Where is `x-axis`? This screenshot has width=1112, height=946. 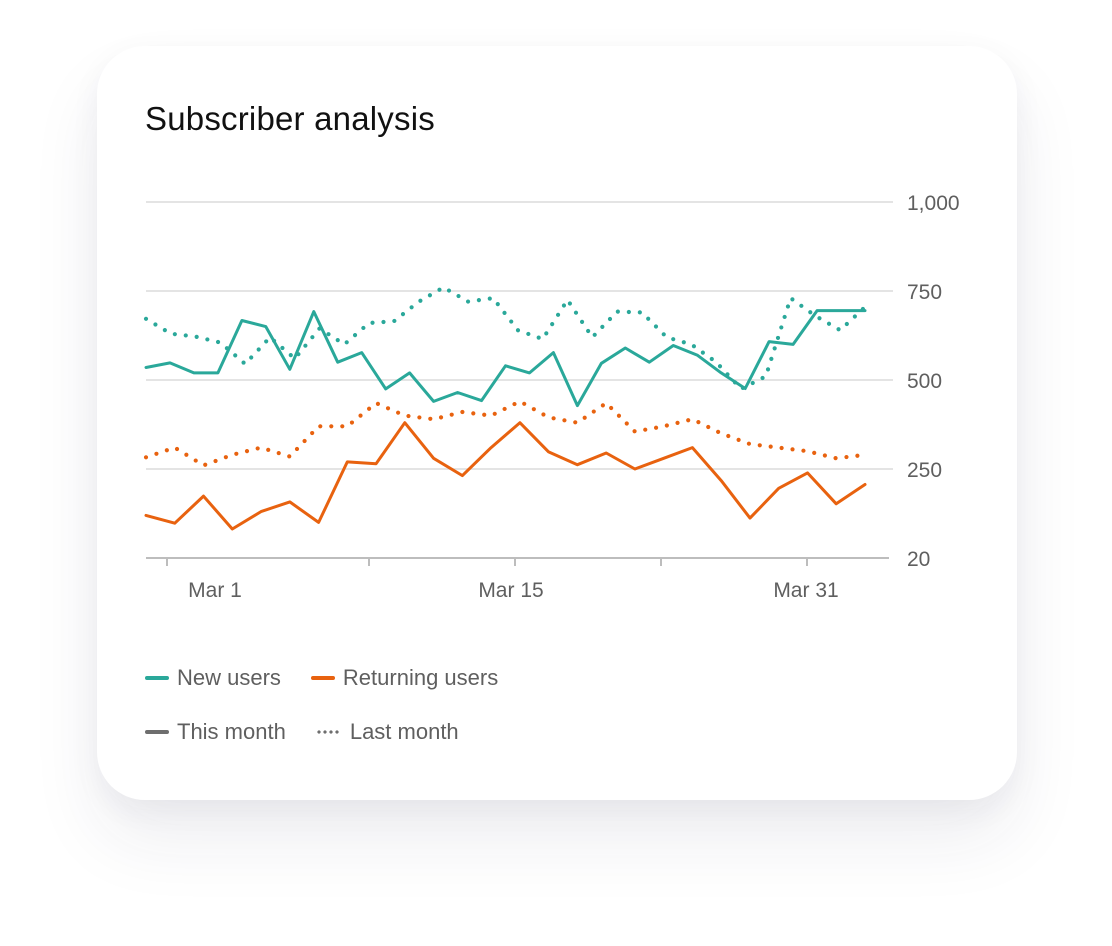
x-axis is located at coordinates (517, 561).